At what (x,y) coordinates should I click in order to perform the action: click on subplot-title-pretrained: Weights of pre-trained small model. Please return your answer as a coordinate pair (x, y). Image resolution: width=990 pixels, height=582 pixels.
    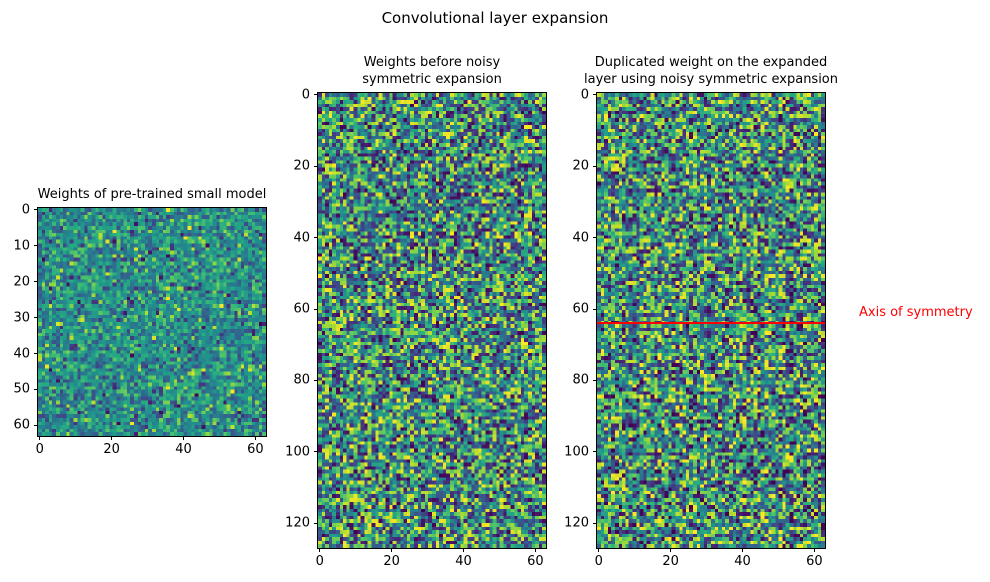
    Looking at the image, I should click on (152, 195).